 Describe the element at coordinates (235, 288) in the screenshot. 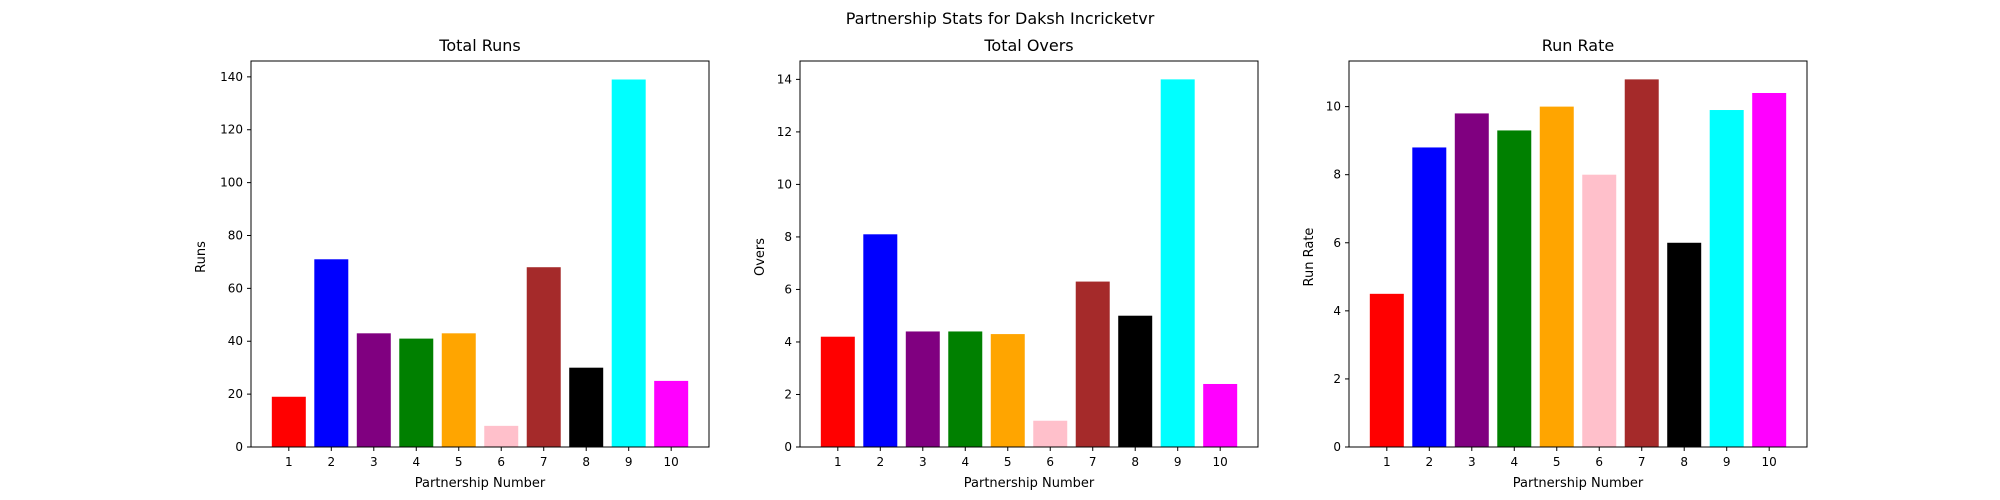

I see `runs-y-tick-label: 60` at that location.